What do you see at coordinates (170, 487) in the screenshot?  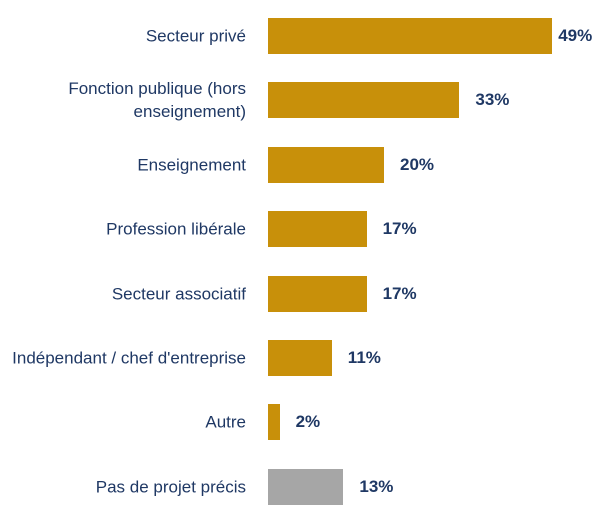 I see `category-label: Pas de projet précis` at bounding box center [170, 487].